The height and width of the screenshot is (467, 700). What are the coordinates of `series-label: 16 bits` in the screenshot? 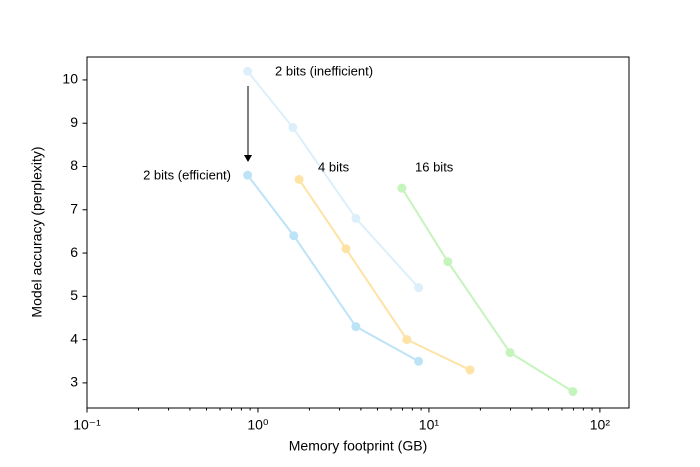 It's located at (434, 166).